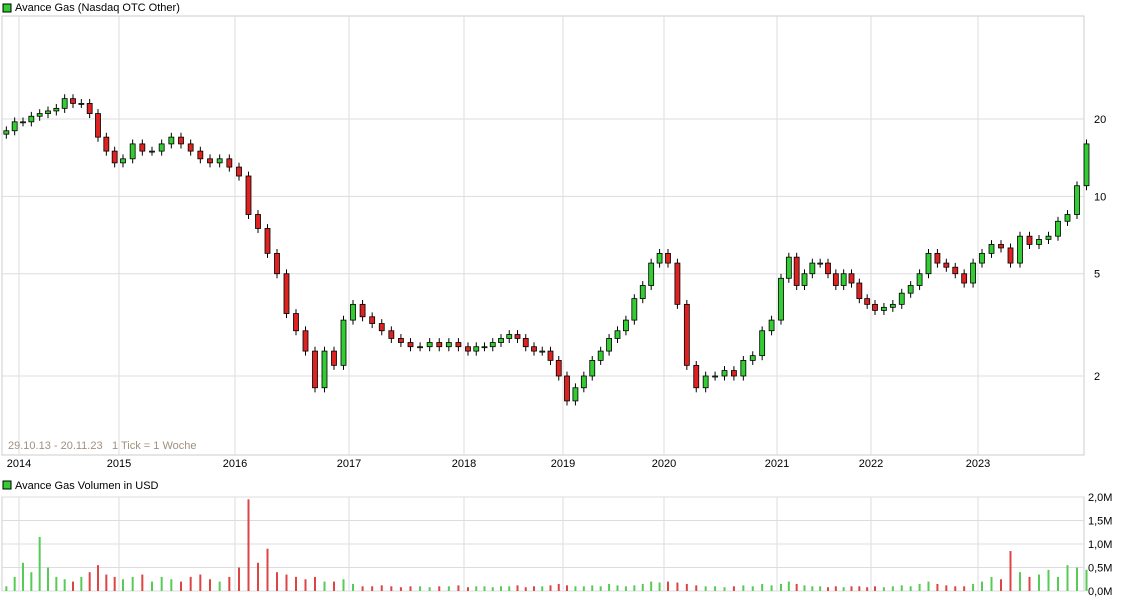  I want to click on volume-title: Avance Gas Volumen in USD, so click(87, 486).